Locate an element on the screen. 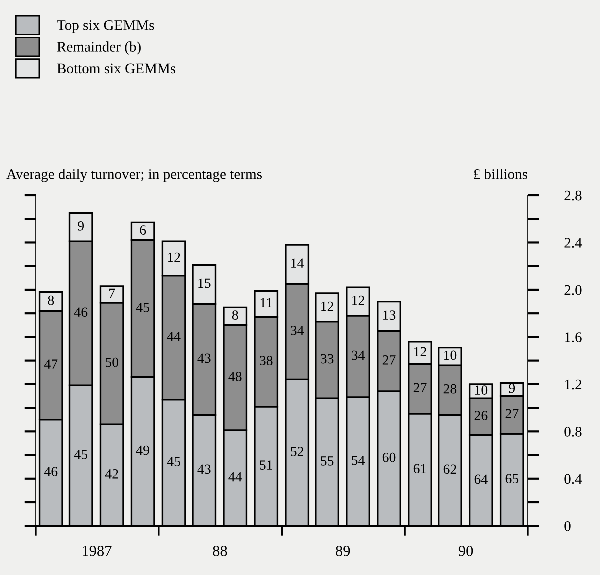 The image size is (600, 575). annotation: 33 is located at coordinates (327, 359).